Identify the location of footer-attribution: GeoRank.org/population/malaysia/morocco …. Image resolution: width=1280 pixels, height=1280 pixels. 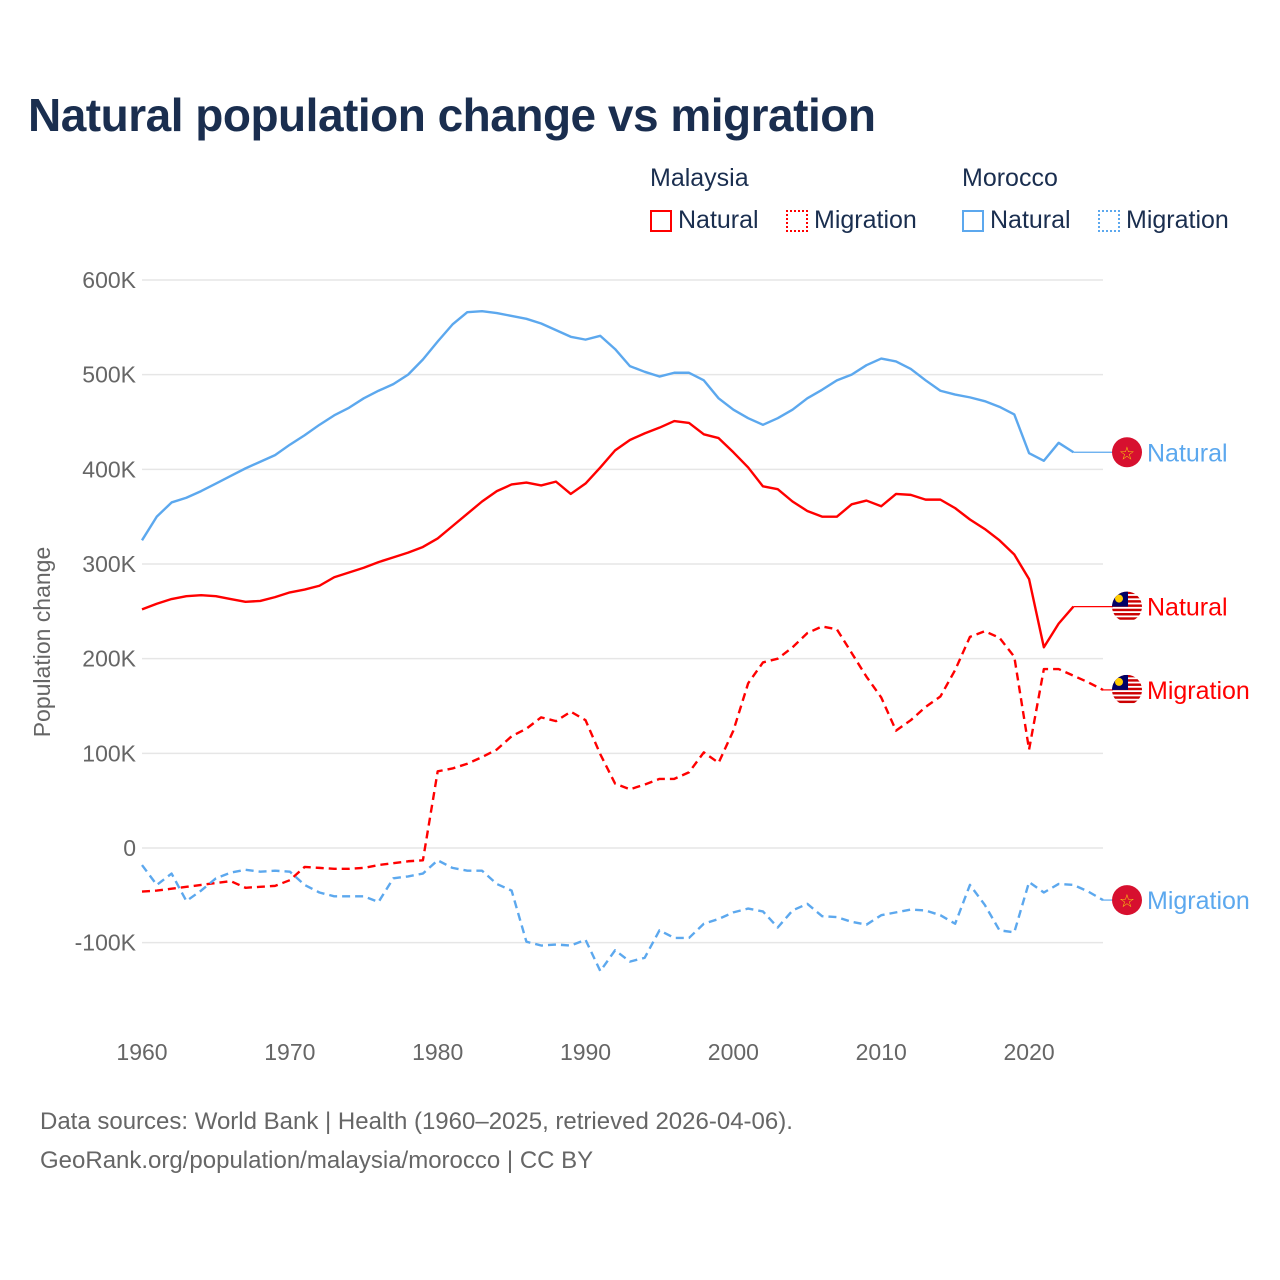
(317, 1160).